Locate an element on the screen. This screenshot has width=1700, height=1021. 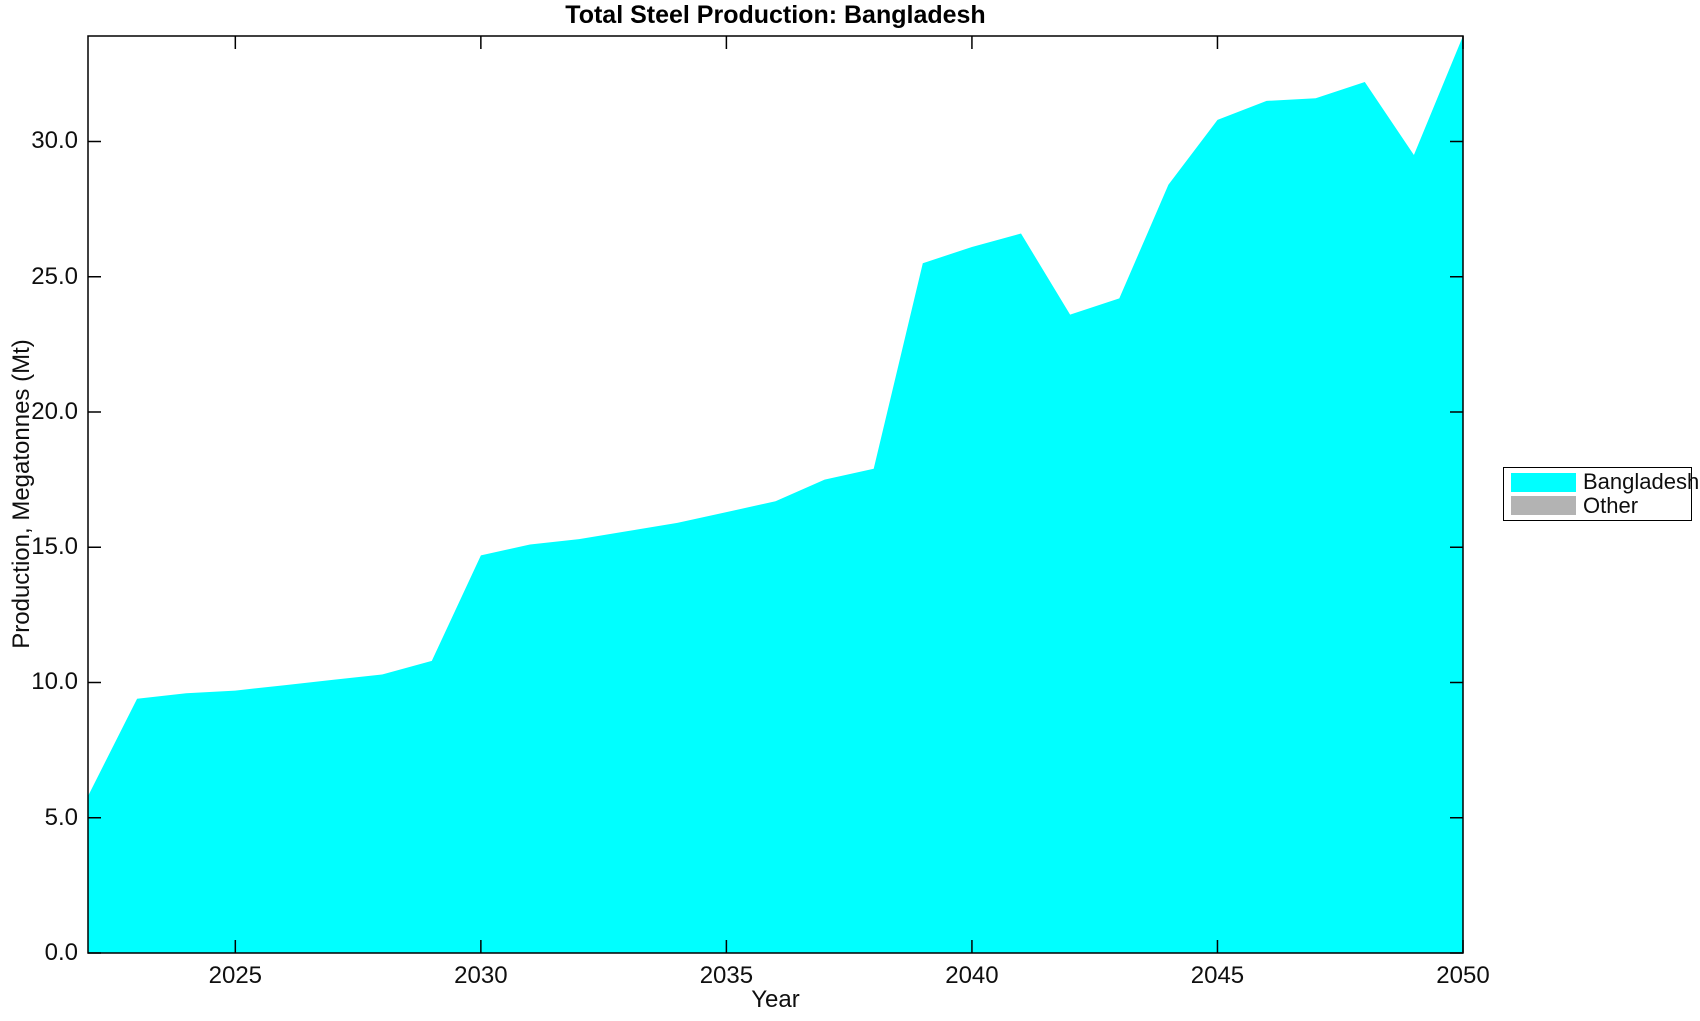
x-tick-label: 2040 is located at coordinates (972, 975).